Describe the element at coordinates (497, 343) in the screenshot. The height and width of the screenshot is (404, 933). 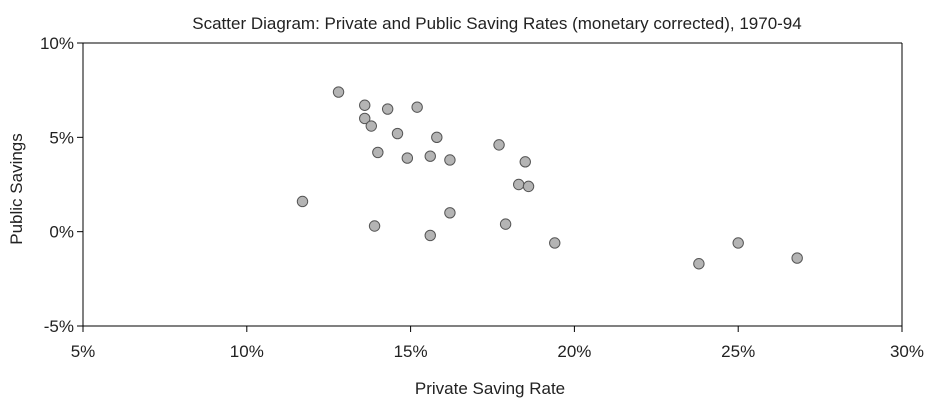
I see `x-axis-ticks: 5% 10% 15% 20% 25% 30%` at that location.